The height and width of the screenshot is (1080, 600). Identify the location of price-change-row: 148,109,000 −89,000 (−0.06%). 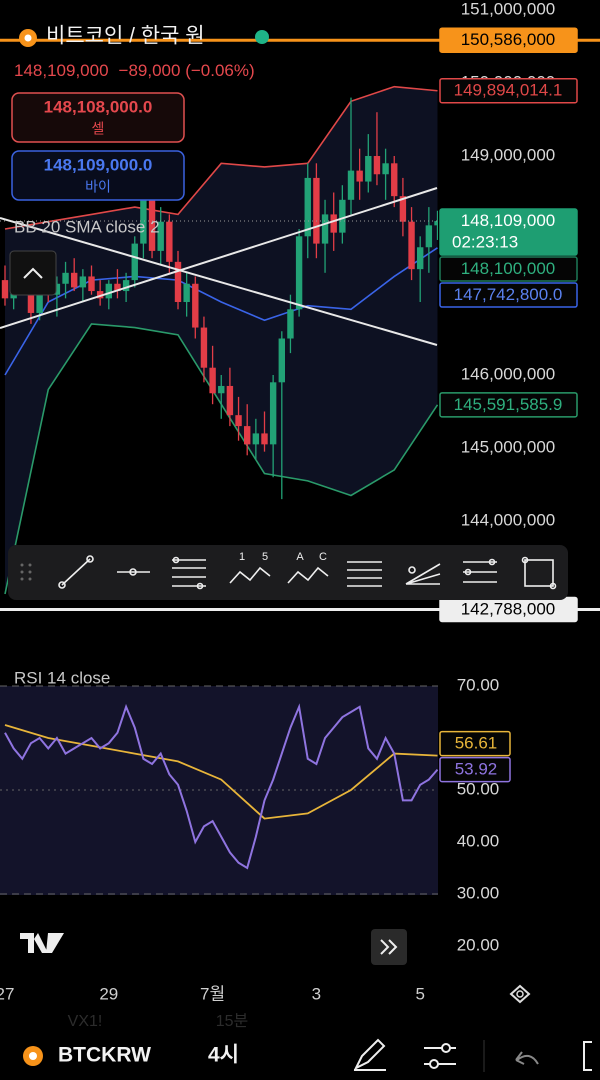
(134, 70).